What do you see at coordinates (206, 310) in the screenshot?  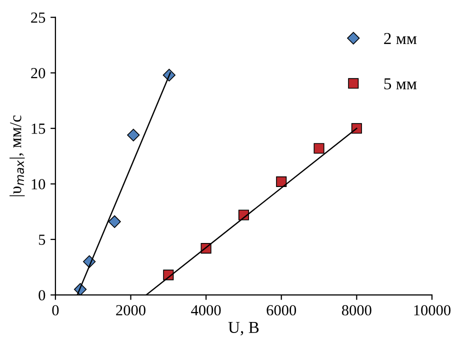 I see `x-tick-label: 4000` at bounding box center [206, 310].